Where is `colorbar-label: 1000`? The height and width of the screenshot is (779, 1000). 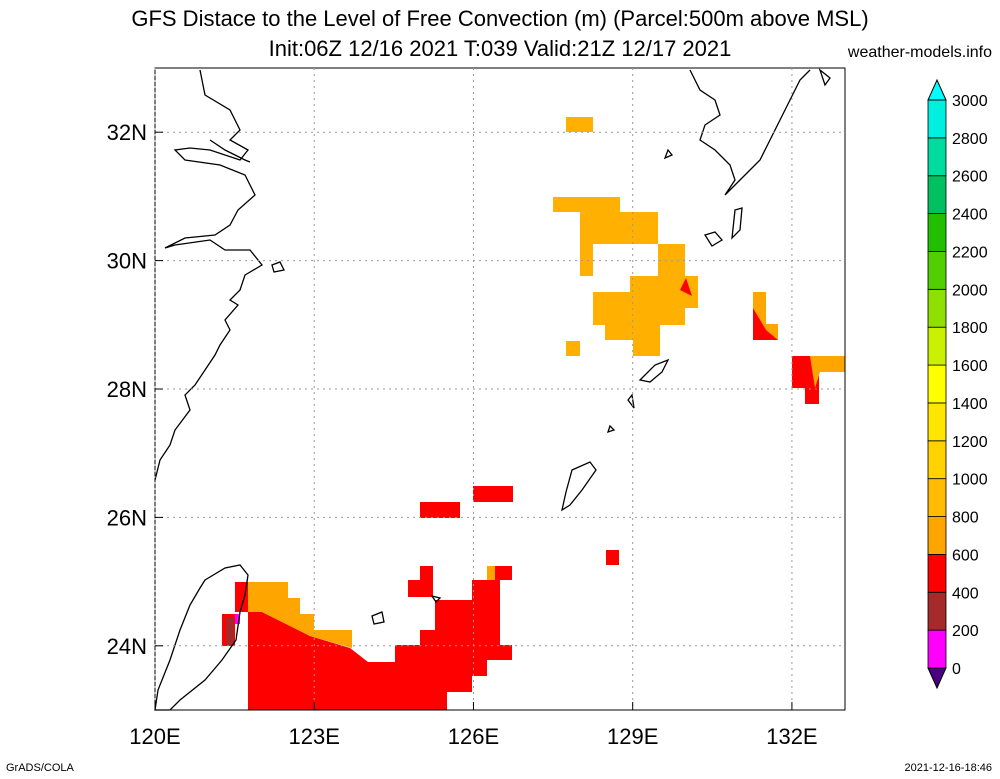 colorbar-label: 1000 is located at coordinates (970, 480).